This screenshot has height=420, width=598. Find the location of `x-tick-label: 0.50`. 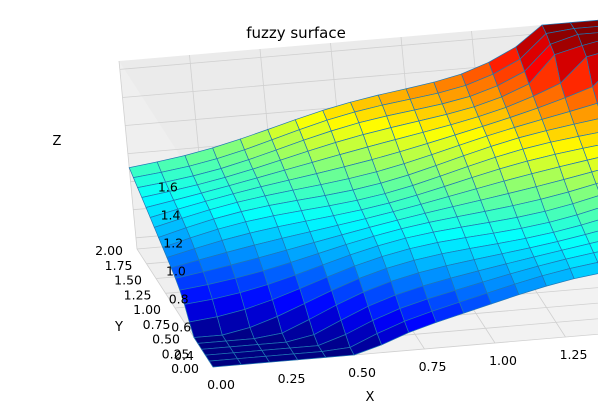

x-tick-label: 0.50 is located at coordinates (362, 372).